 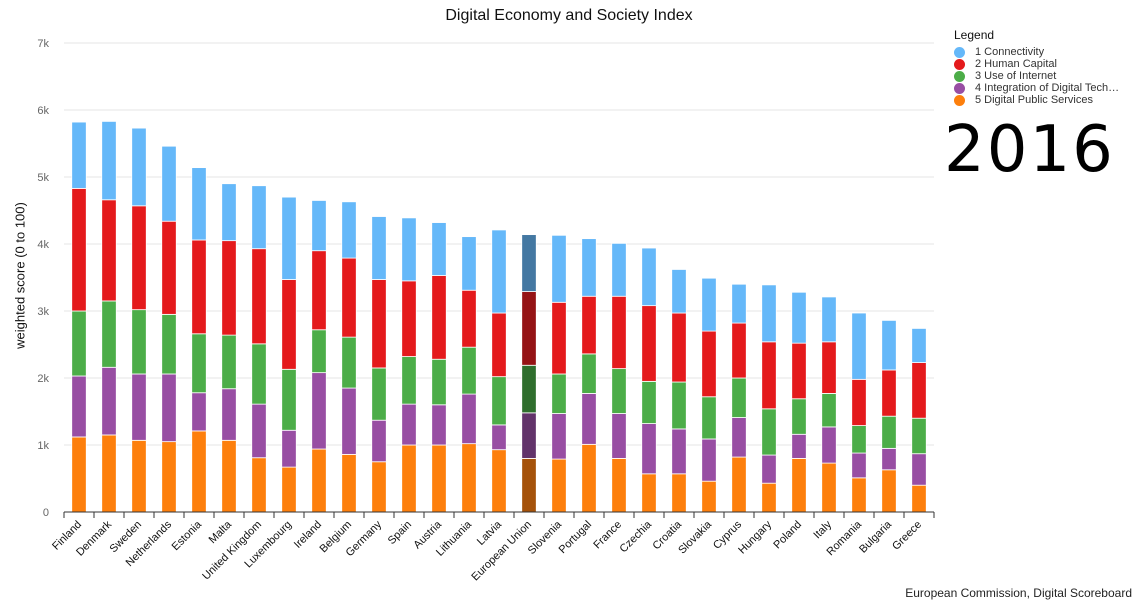 What do you see at coordinates (43, 178) in the screenshot?
I see `y-tick-label: 5k` at bounding box center [43, 178].